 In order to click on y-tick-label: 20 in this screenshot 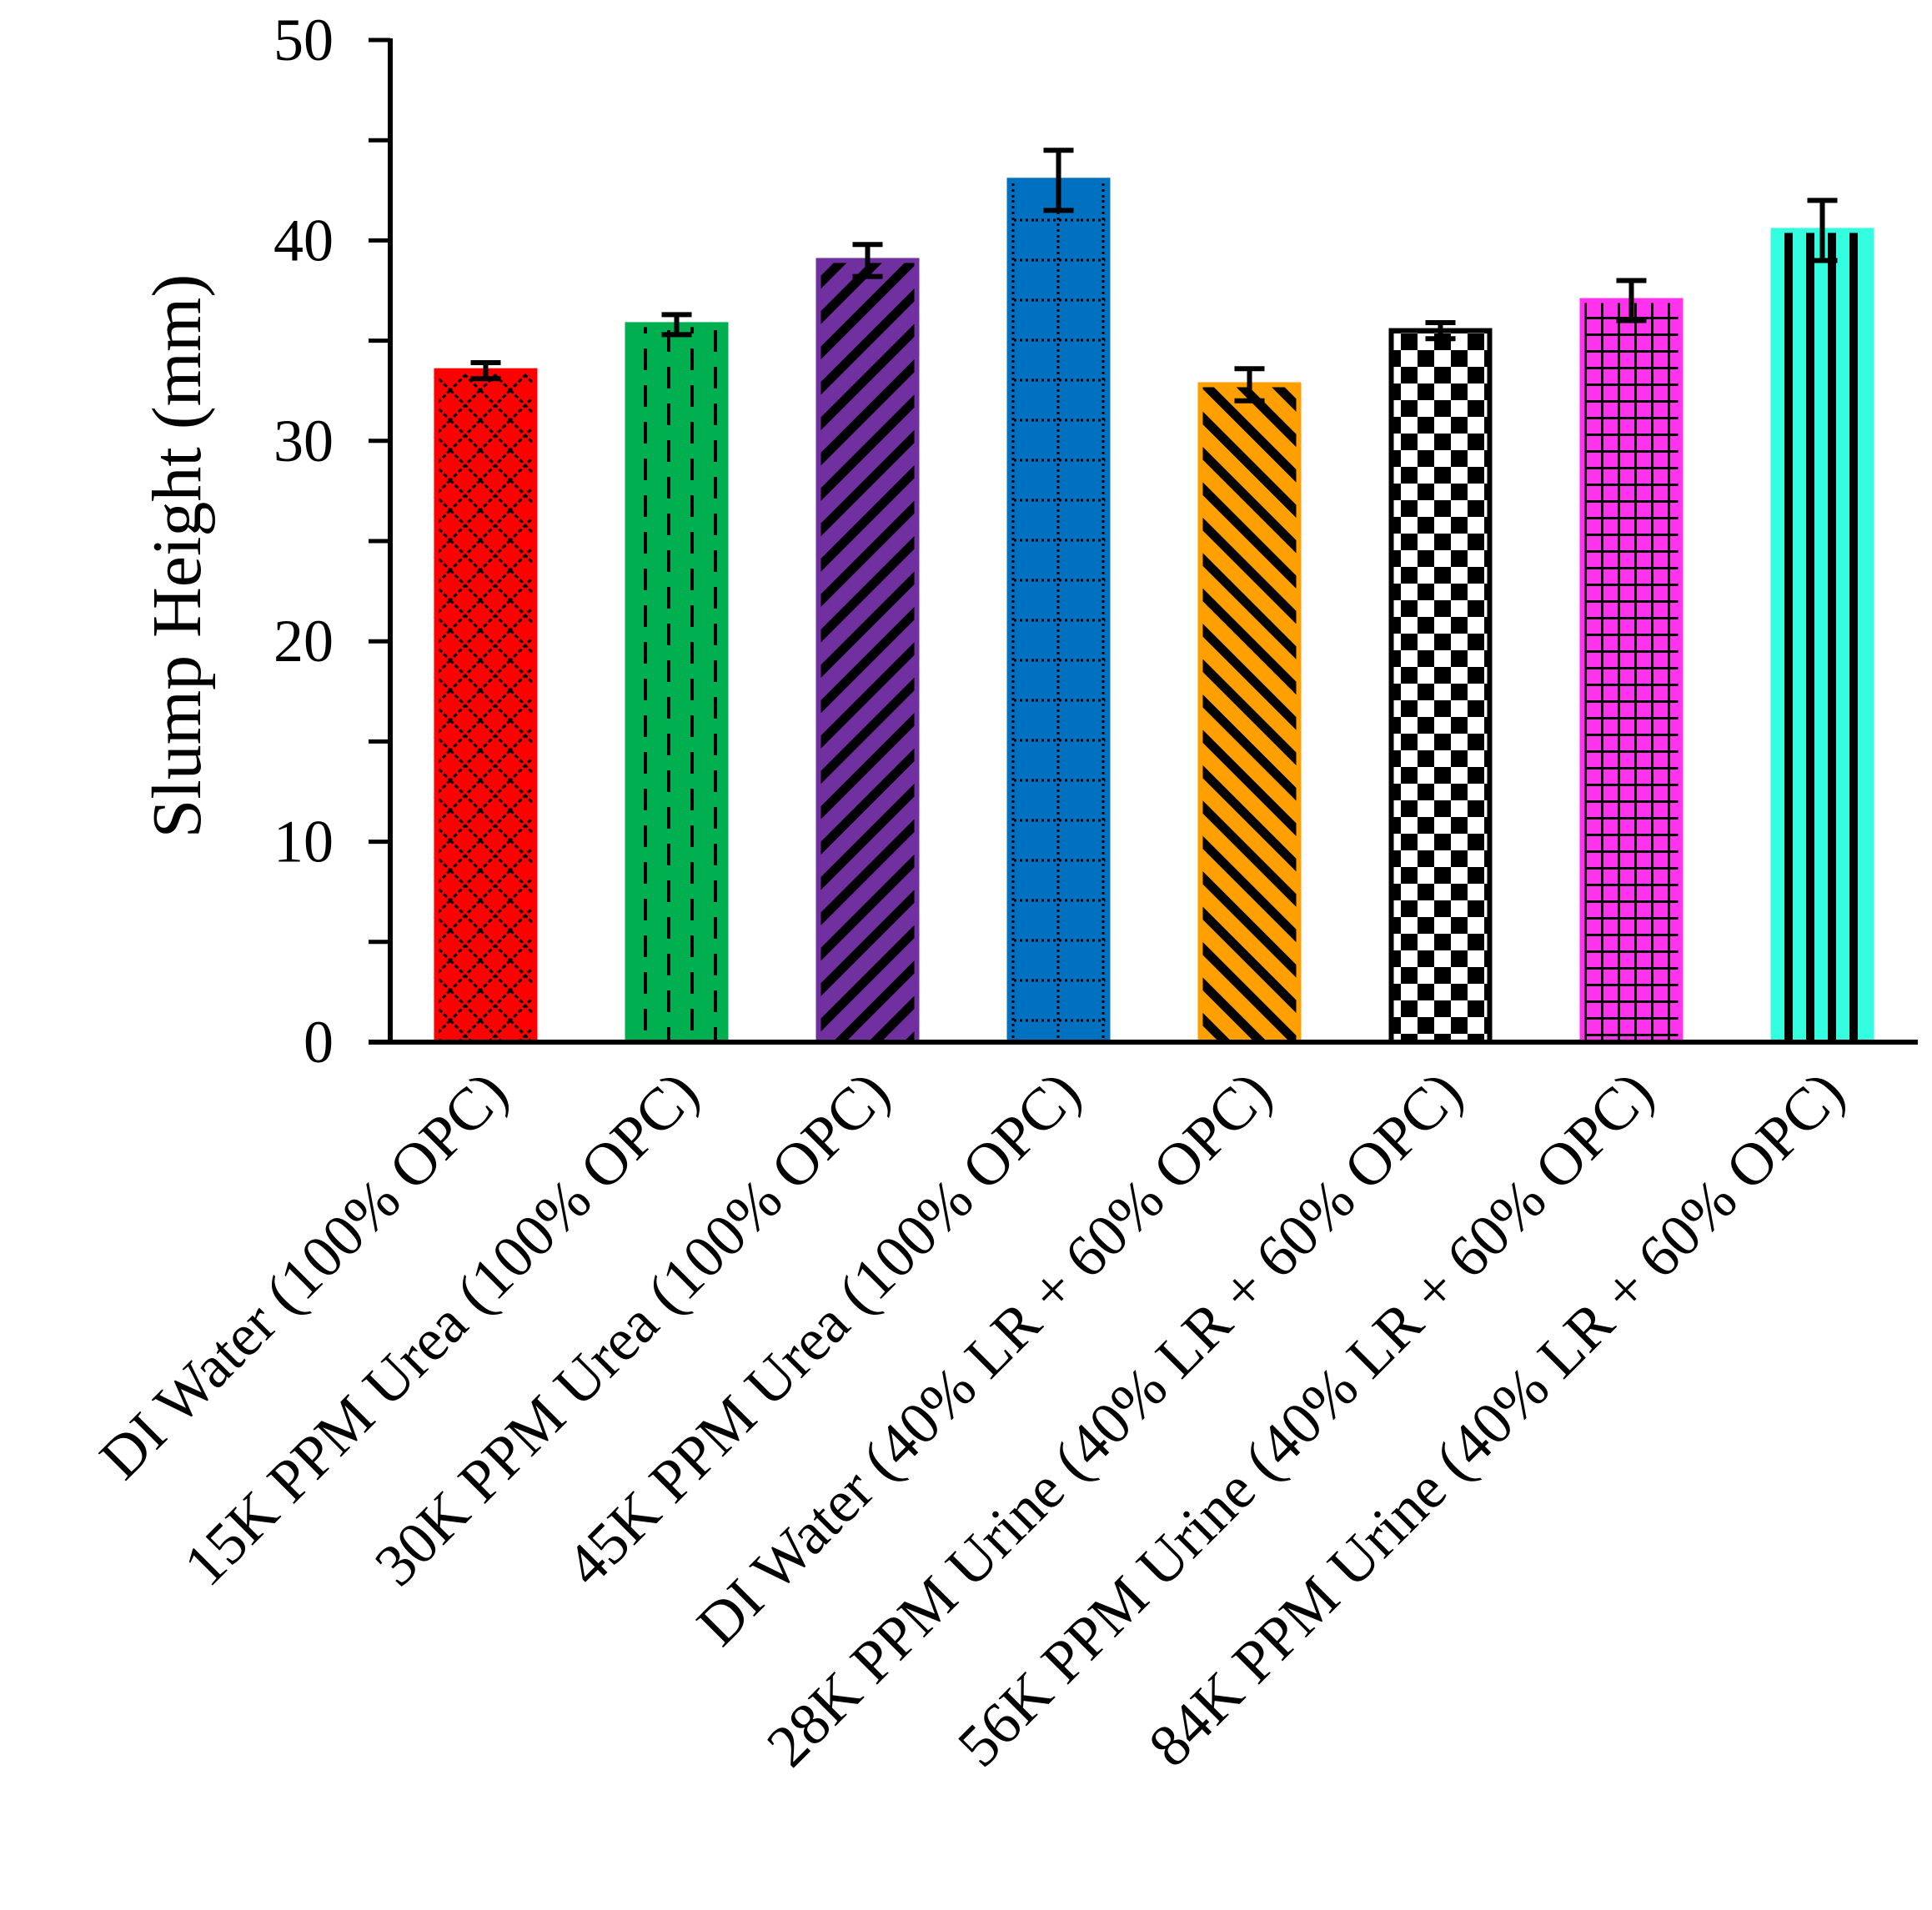, I will do `click(303, 641)`.